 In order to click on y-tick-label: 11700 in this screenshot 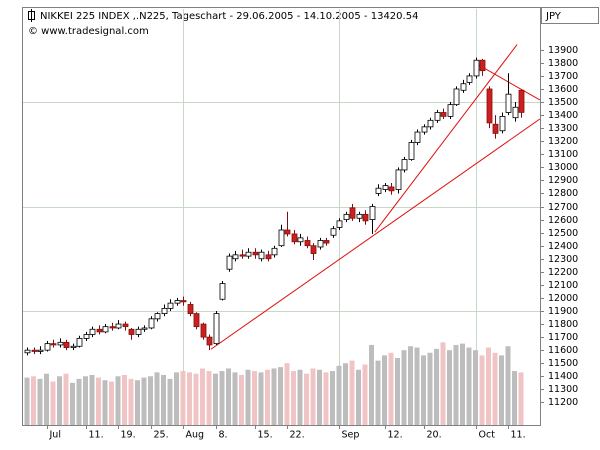, I will do `click(563, 337)`.